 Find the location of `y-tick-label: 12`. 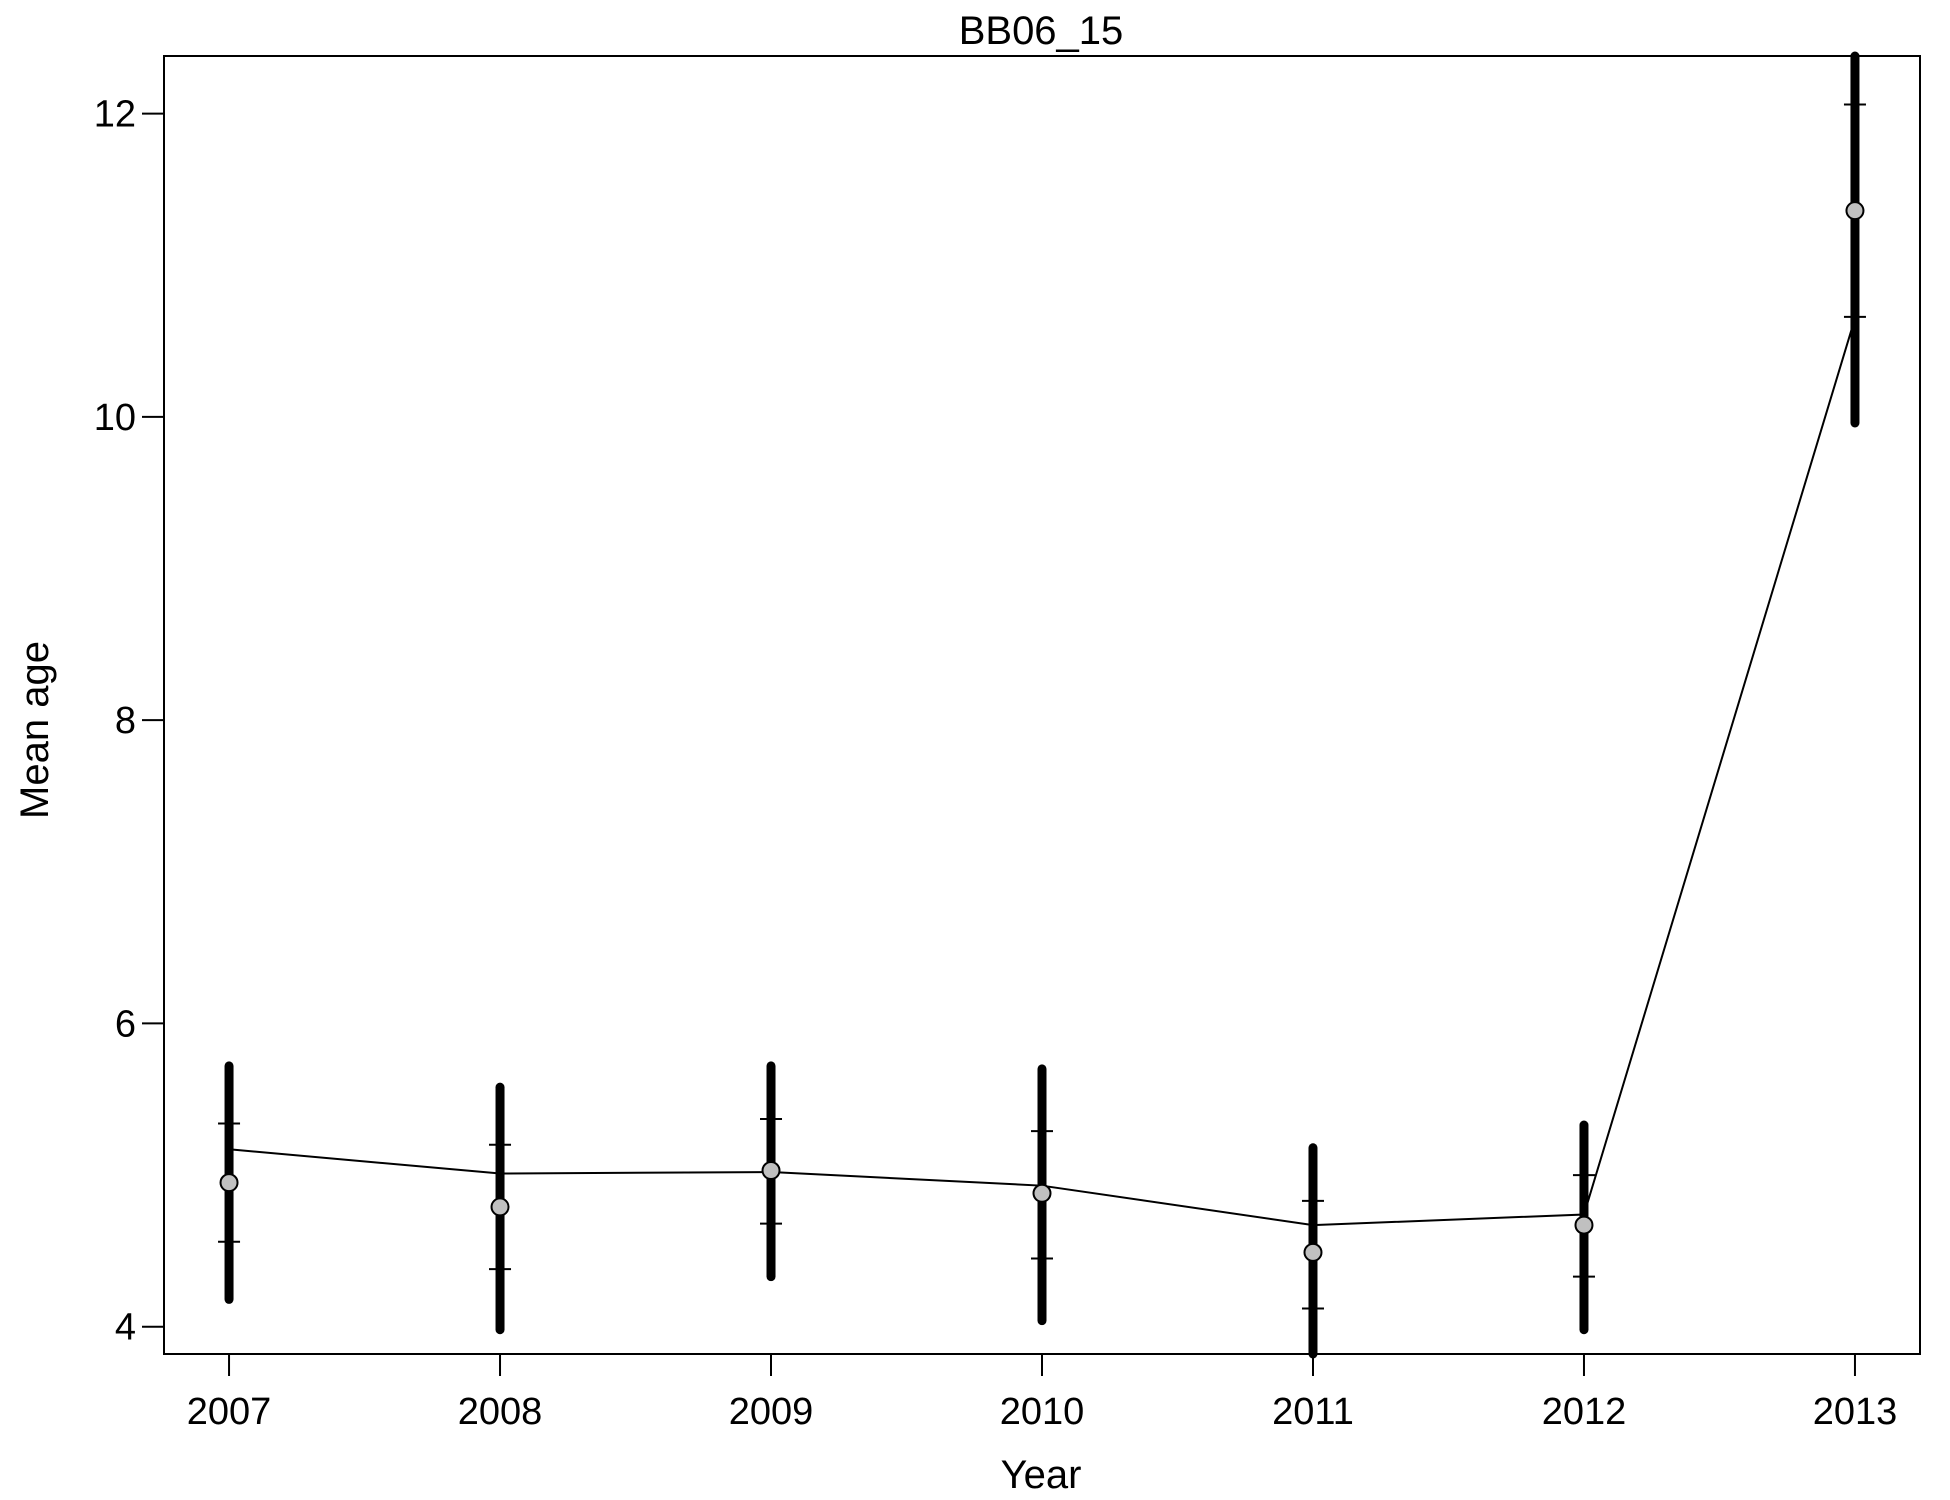

y-tick-label: 12 is located at coordinates (115, 115).